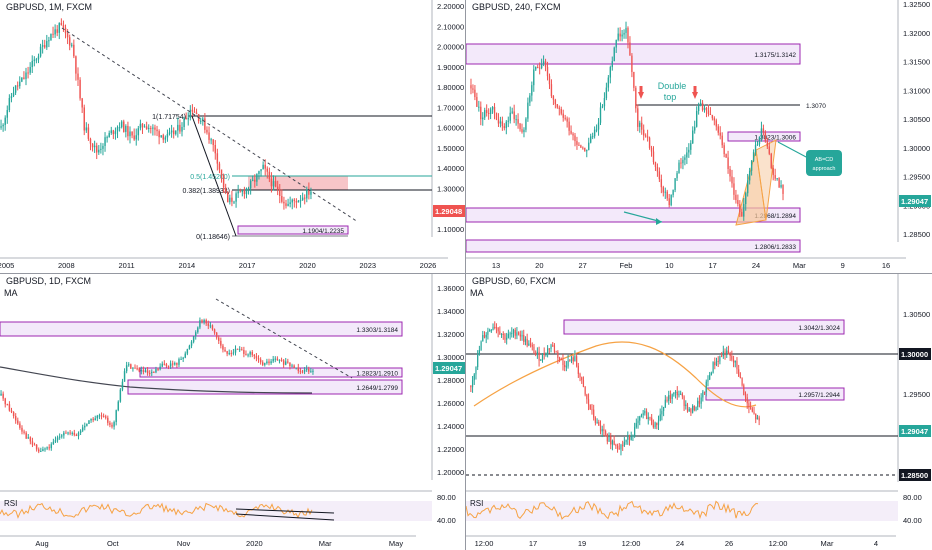 The width and height of the screenshot is (932, 550). What do you see at coordinates (533, 543) in the screenshot?
I see `hourly-x-tick: 17` at bounding box center [533, 543].